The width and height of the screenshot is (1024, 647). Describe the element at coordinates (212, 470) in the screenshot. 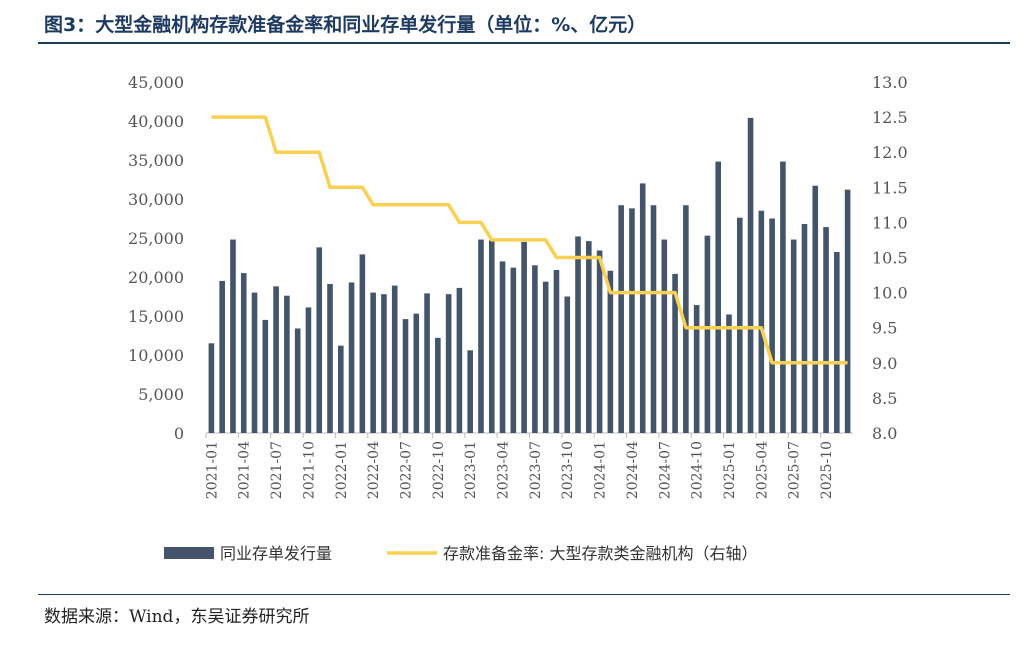

I see `x-tick-label: 2021-01` at that location.